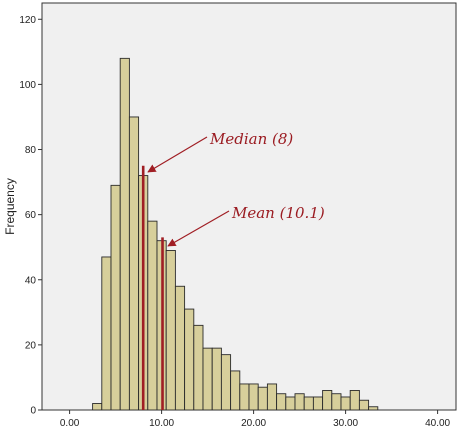 This screenshot has width=460, height=429. I want to click on x-tick-label: 40.00, so click(437, 423).